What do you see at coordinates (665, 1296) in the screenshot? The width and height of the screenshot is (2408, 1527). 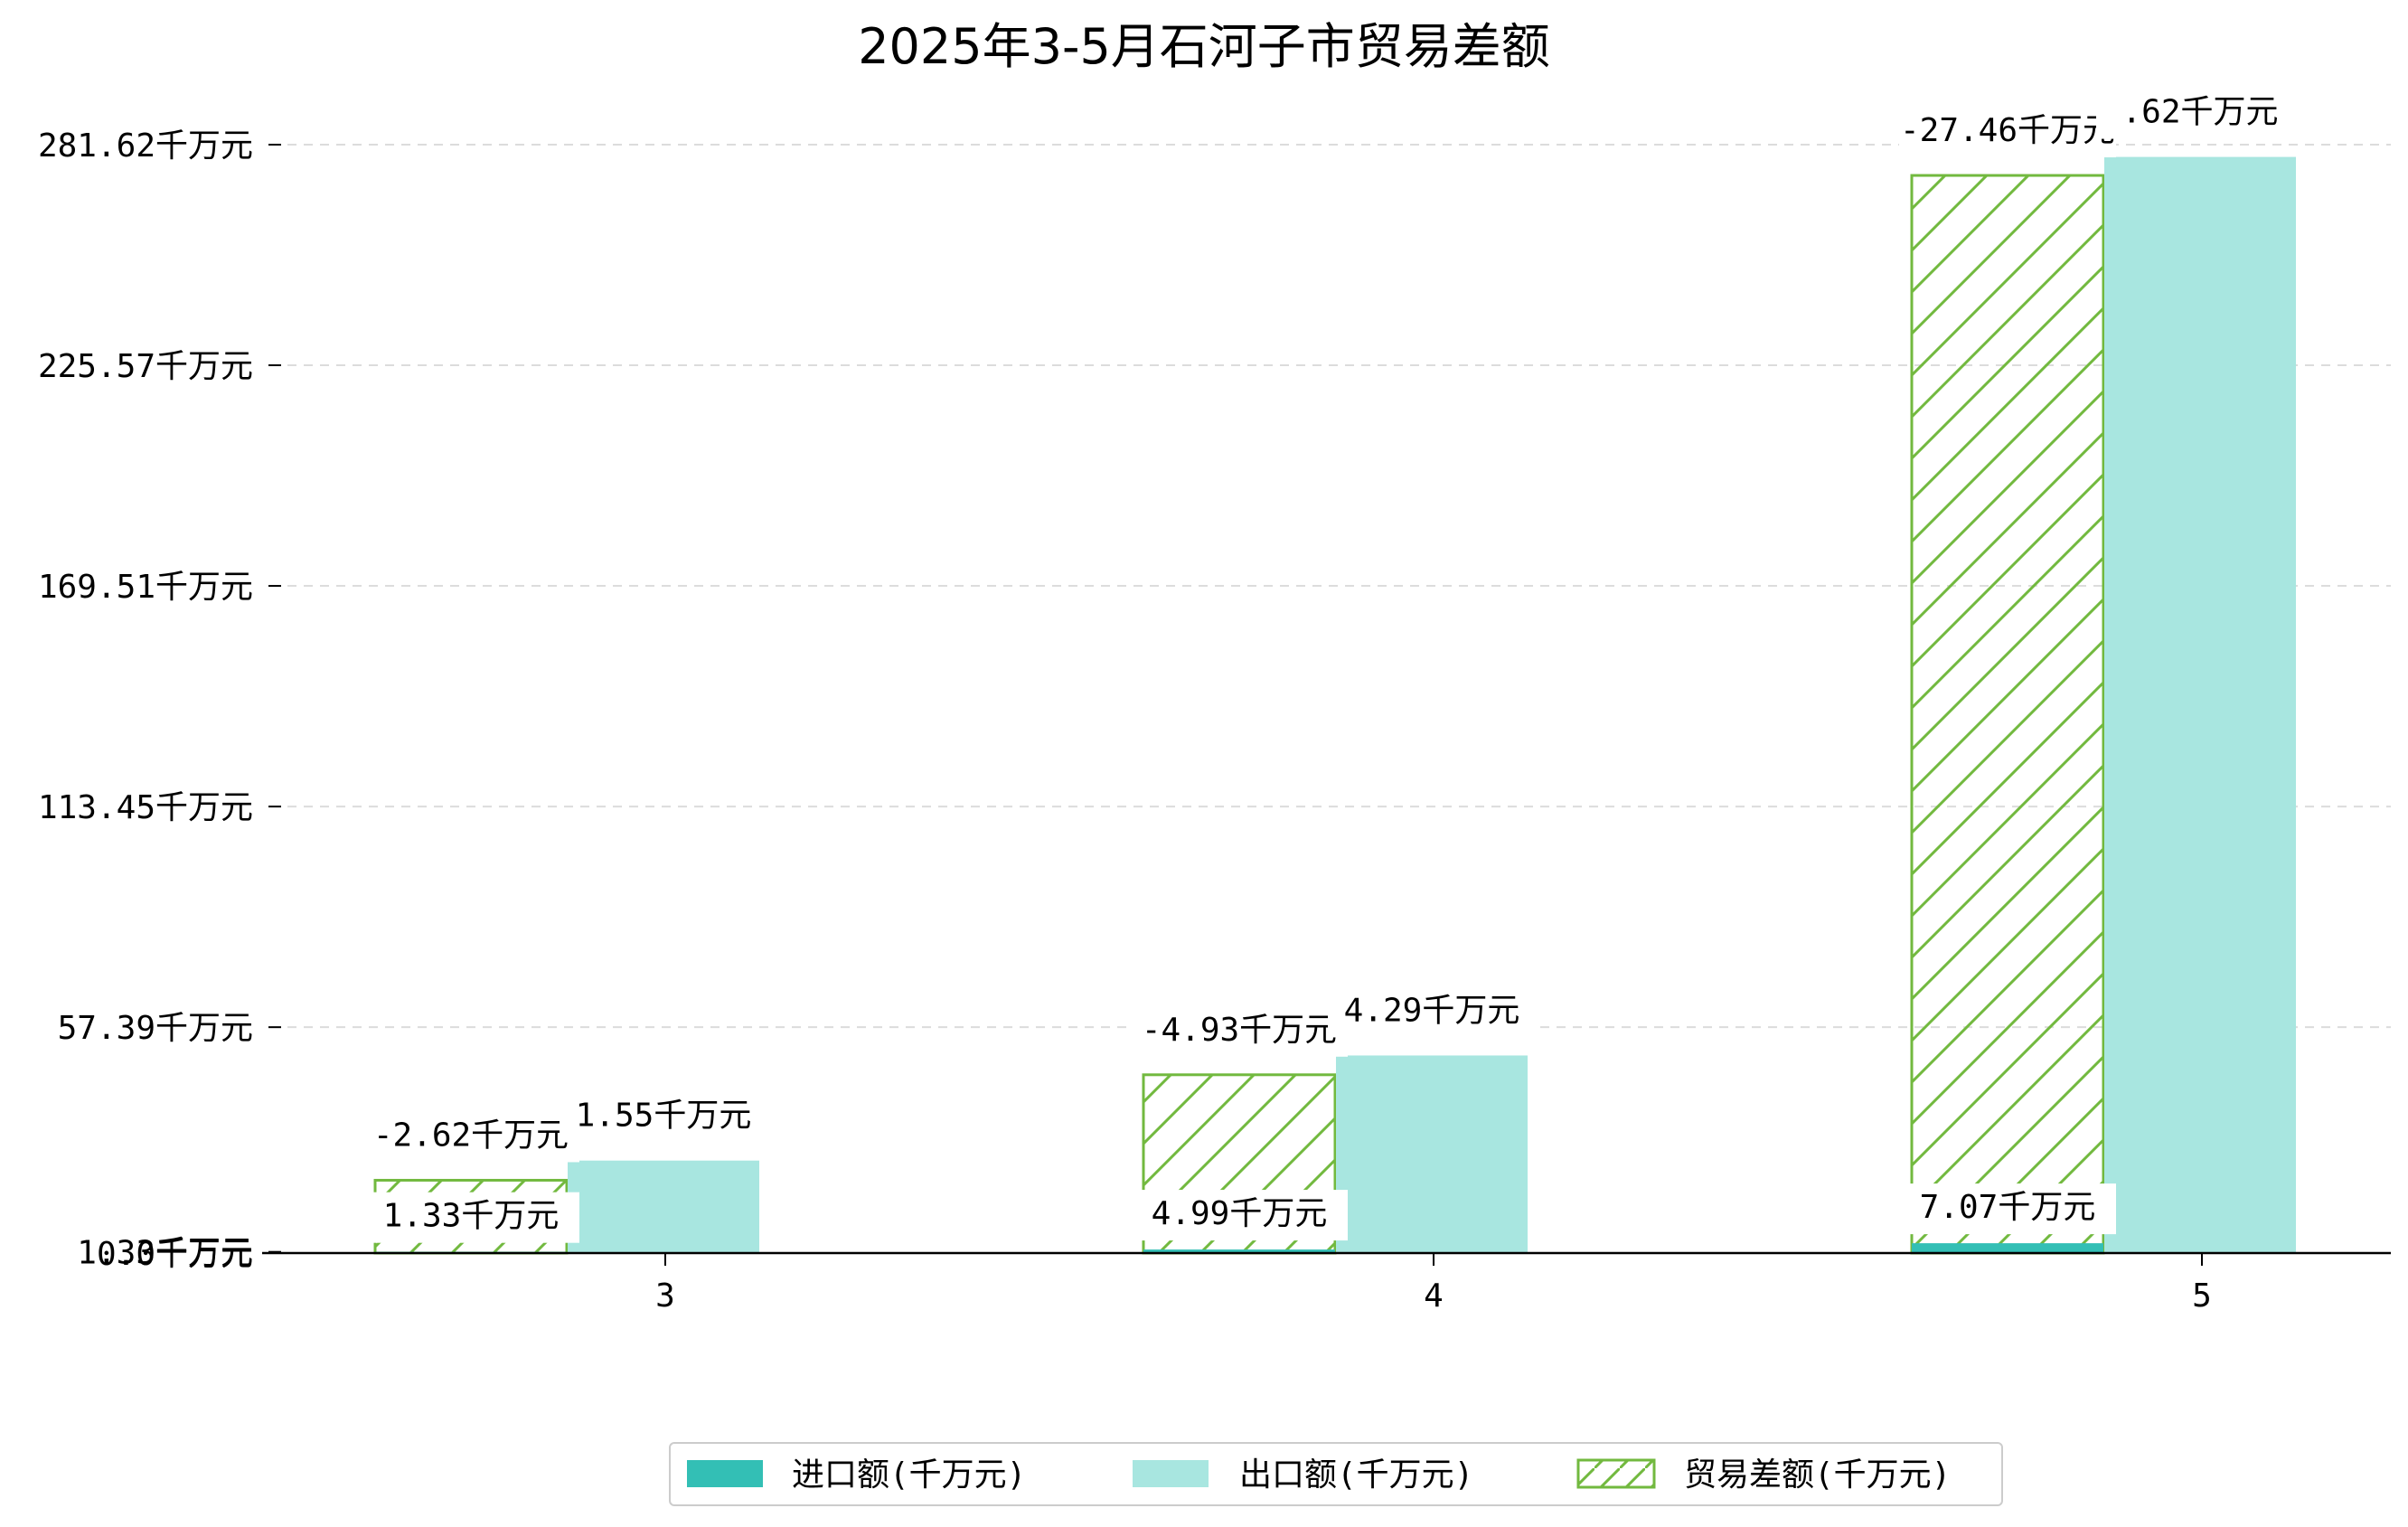 I see `x-tick-label: 3` at bounding box center [665, 1296].